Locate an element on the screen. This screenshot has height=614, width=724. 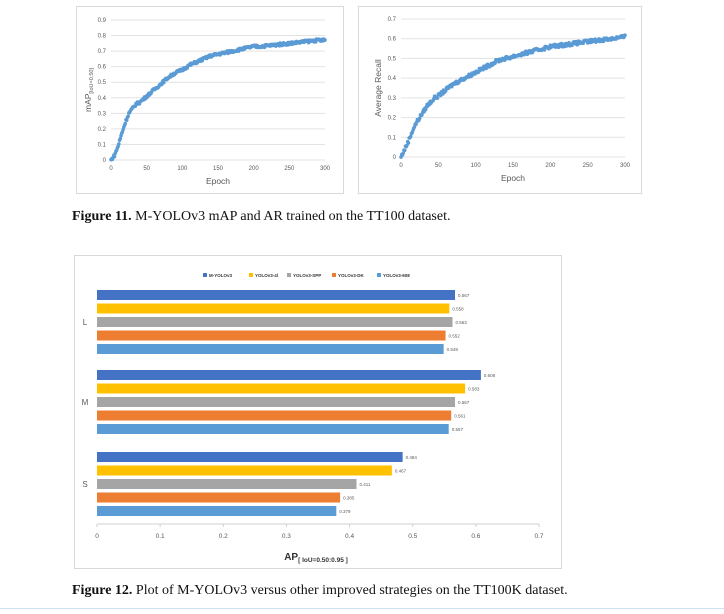
bar-value-label: 0.379 is located at coordinates (345, 511).